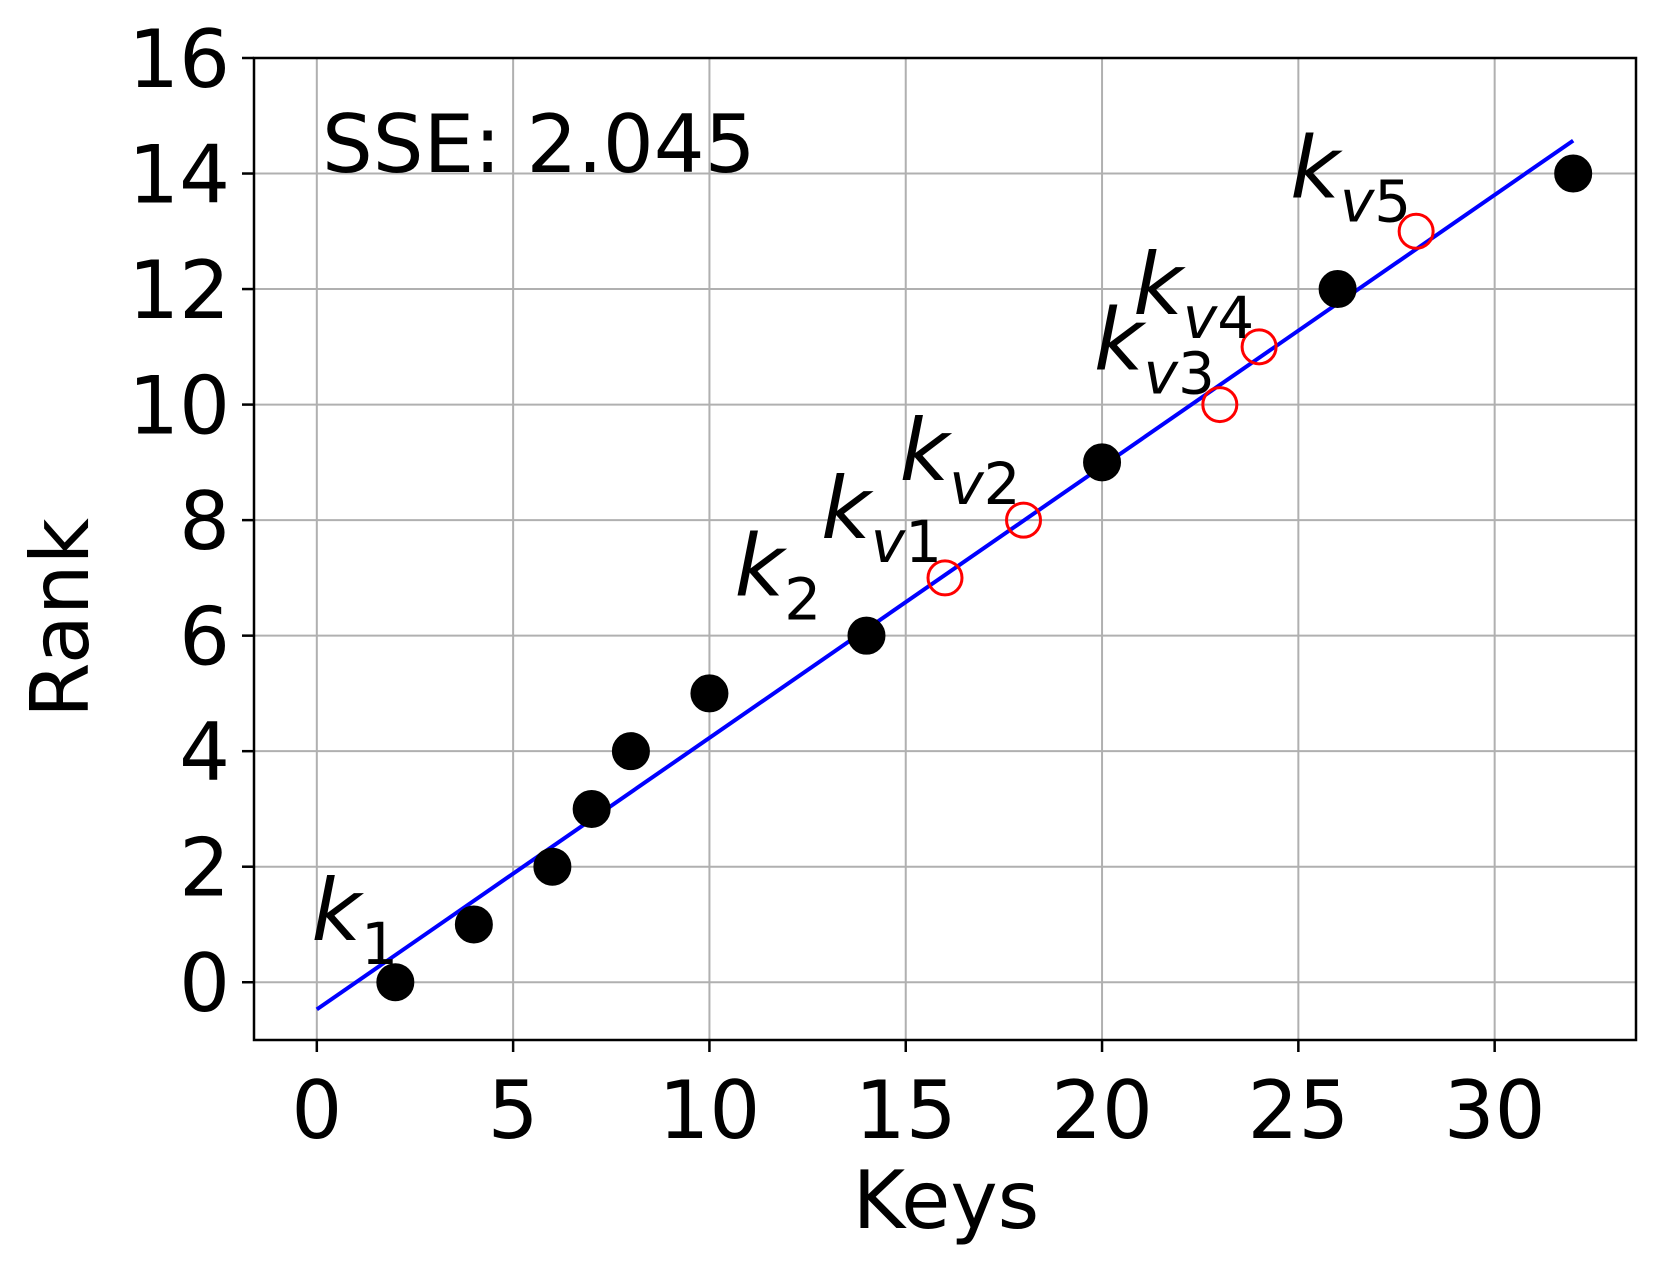 The width and height of the screenshot is (1660, 1266). I want to click on point-label: k2, so click(777, 575).